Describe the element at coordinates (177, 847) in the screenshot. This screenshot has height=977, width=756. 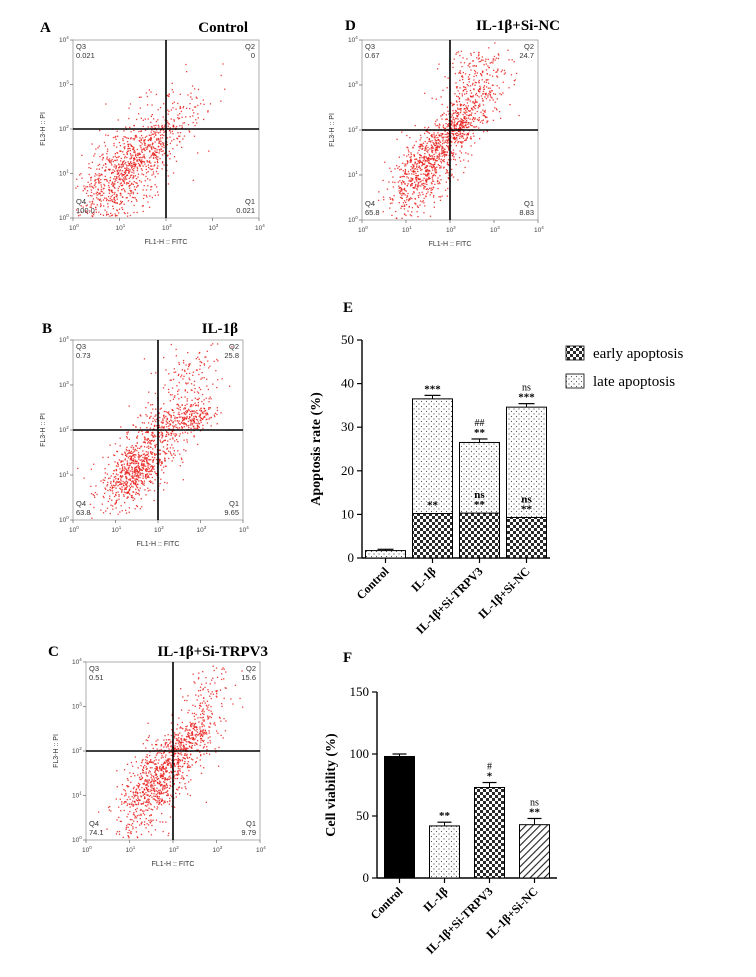
I see `x-tick-exponent: 2` at that location.